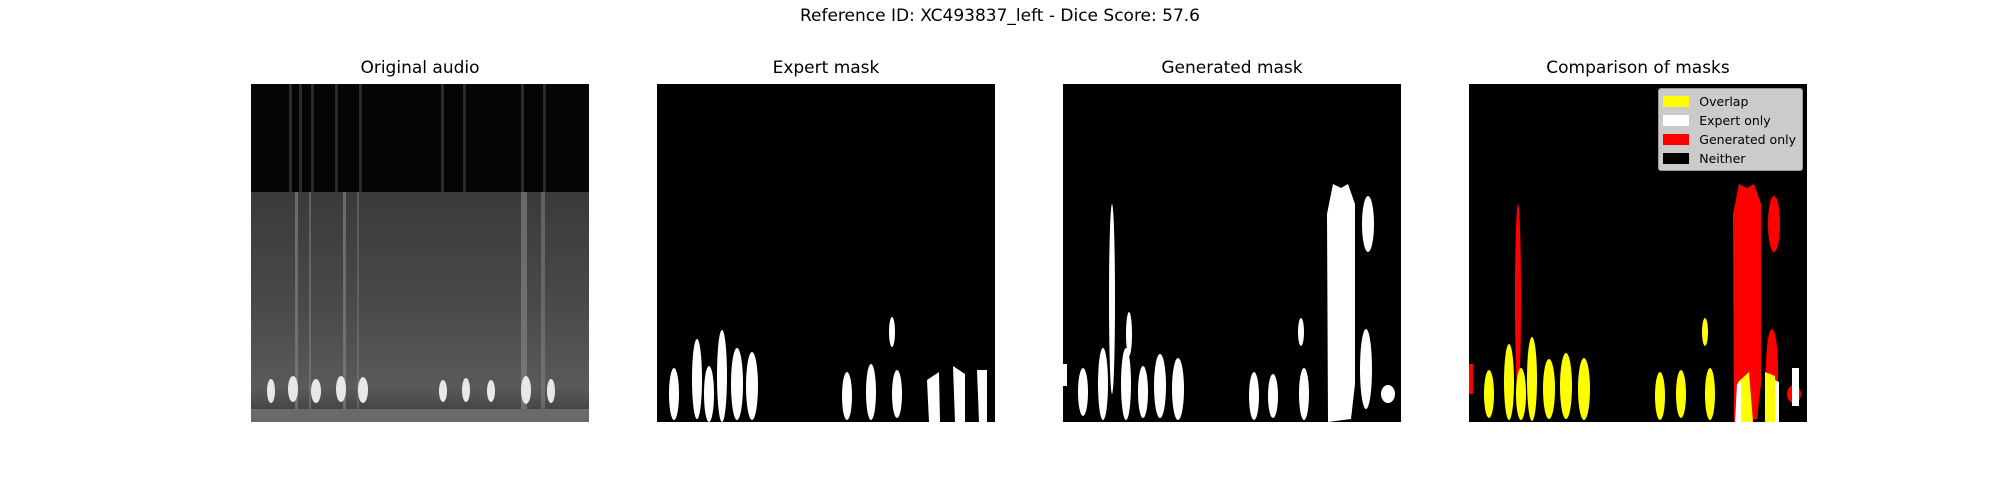  I want to click on panel-title-generated-mask: Generated mask, so click(1232, 68).